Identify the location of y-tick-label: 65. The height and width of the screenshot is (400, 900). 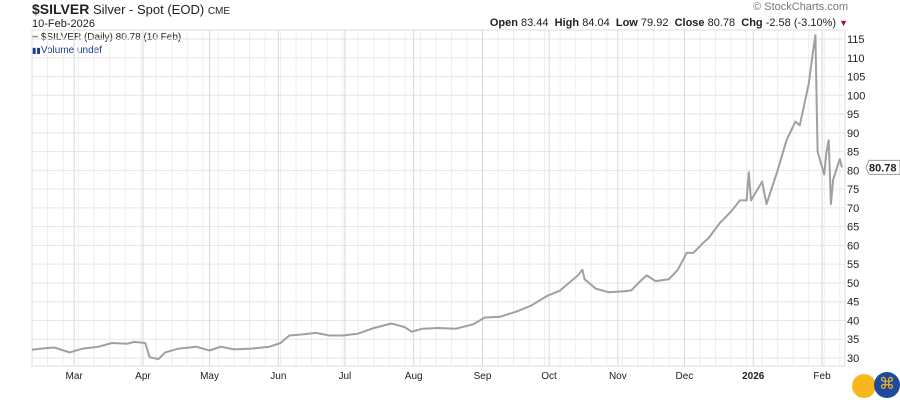
(853, 228).